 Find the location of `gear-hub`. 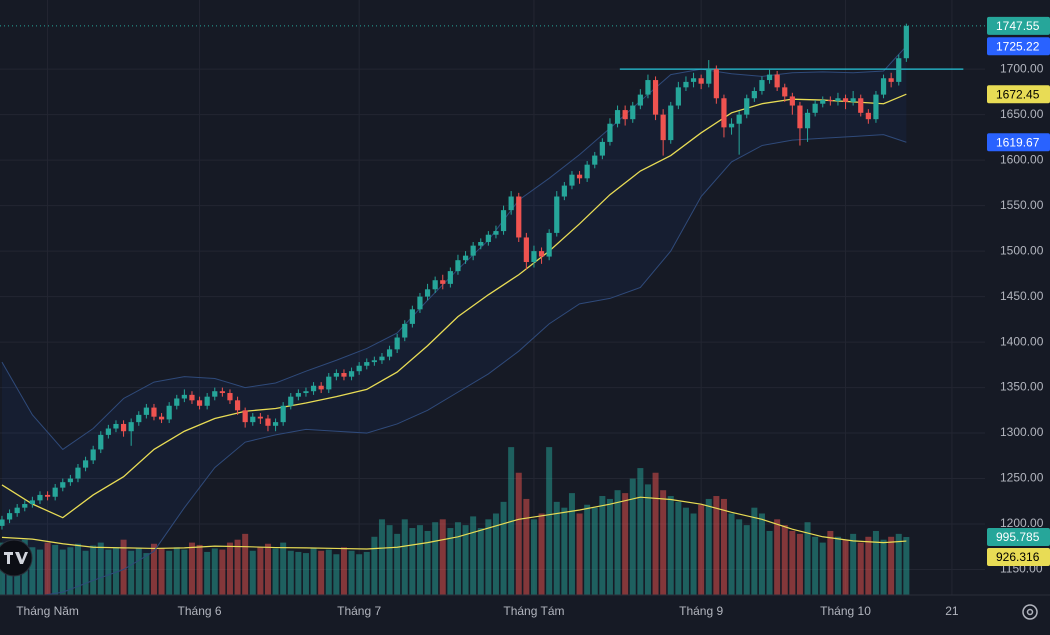

gear-hub is located at coordinates (1030, 612).